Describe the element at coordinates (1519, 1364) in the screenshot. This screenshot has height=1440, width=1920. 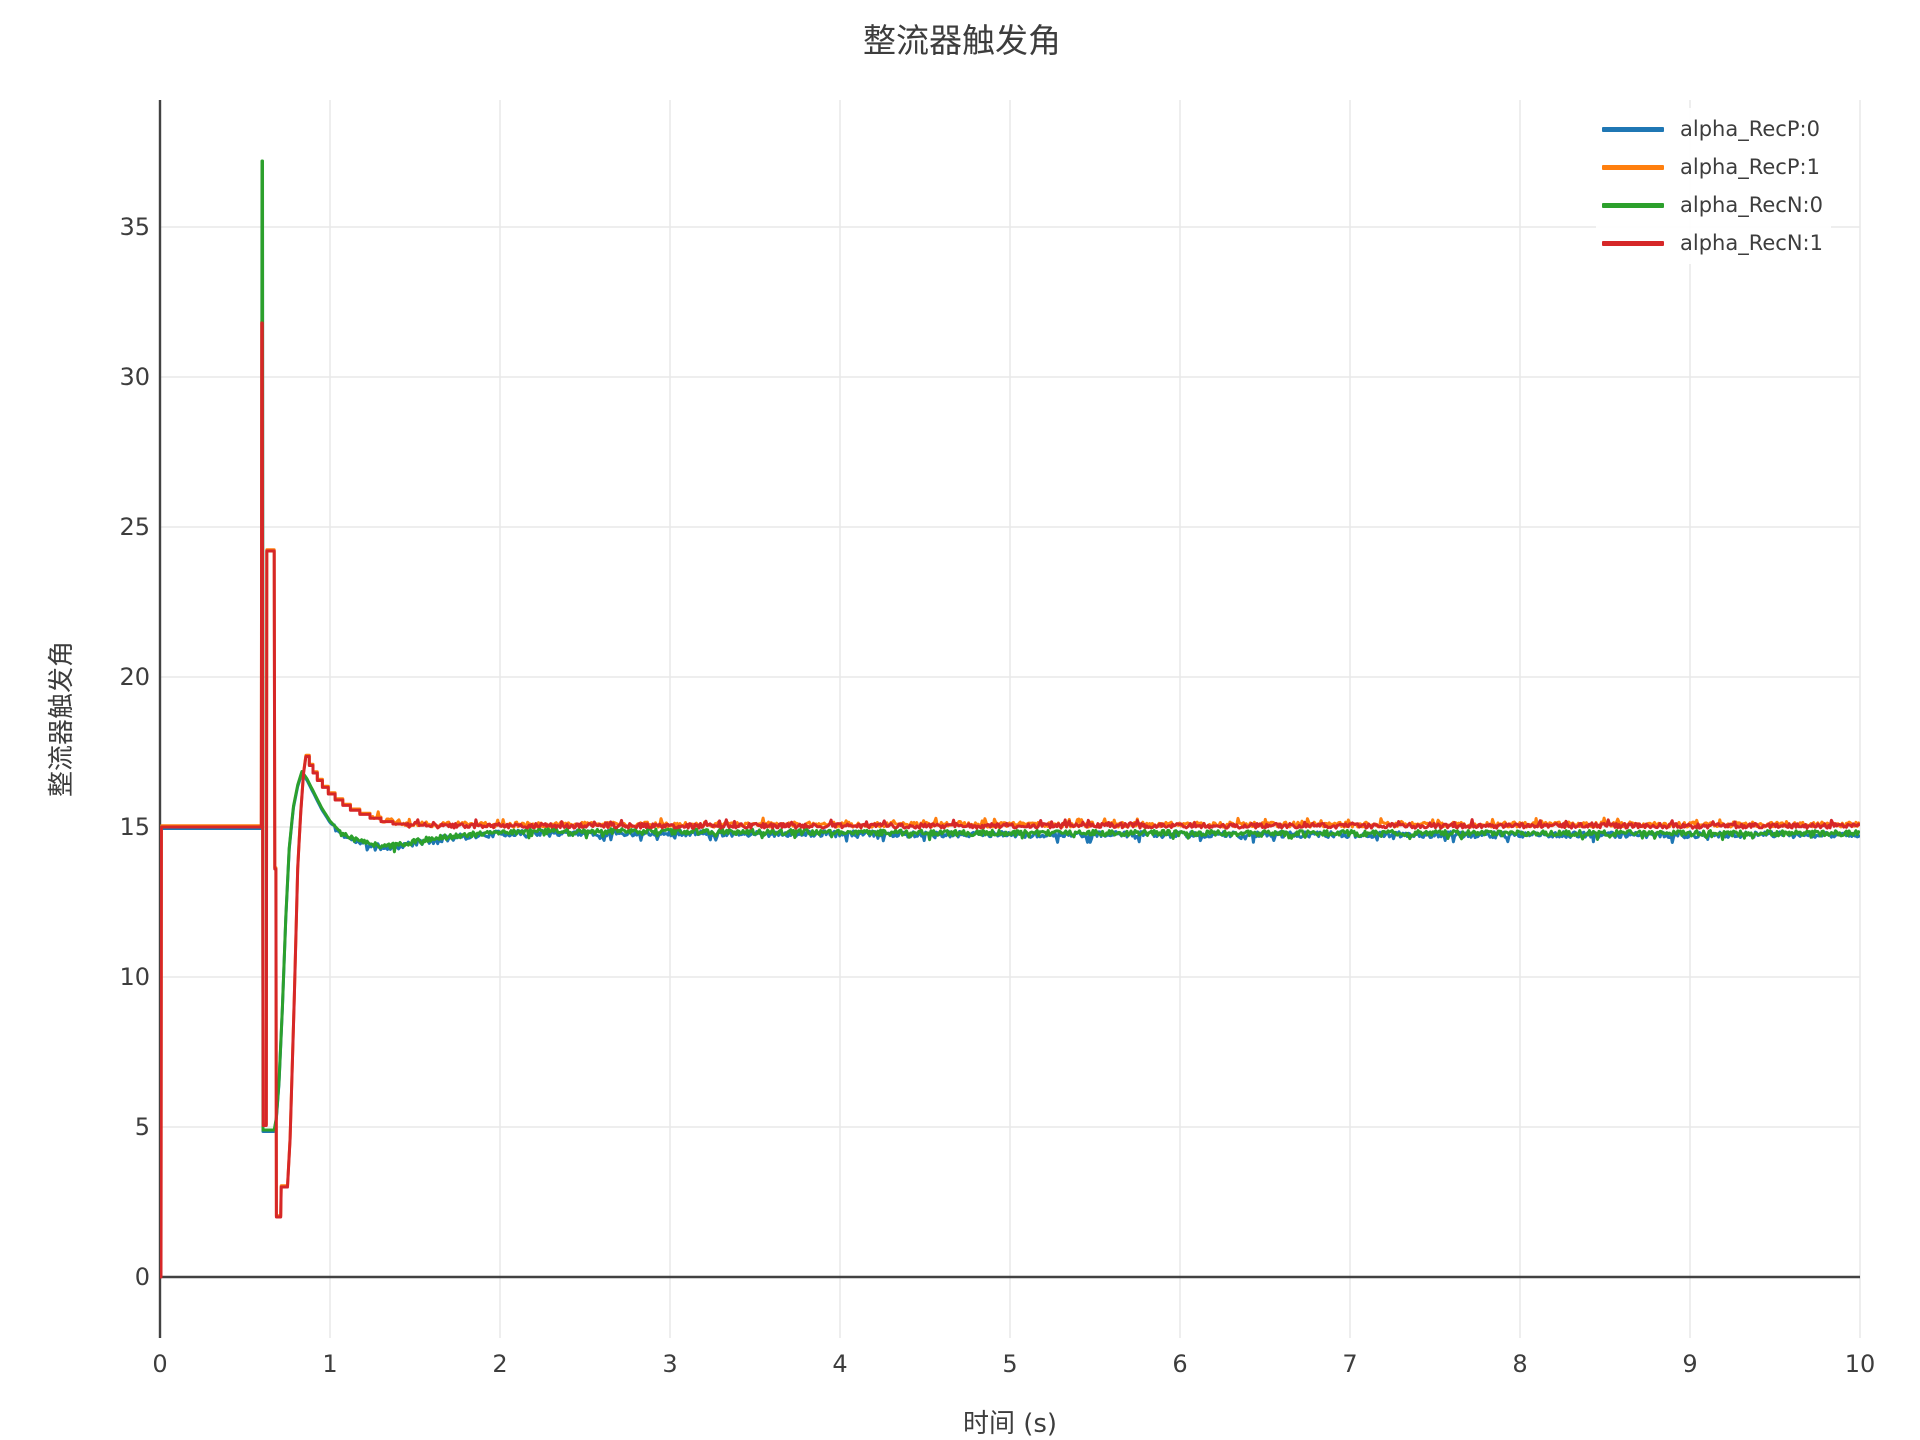
I see `x-tick-label: 8` at that location.